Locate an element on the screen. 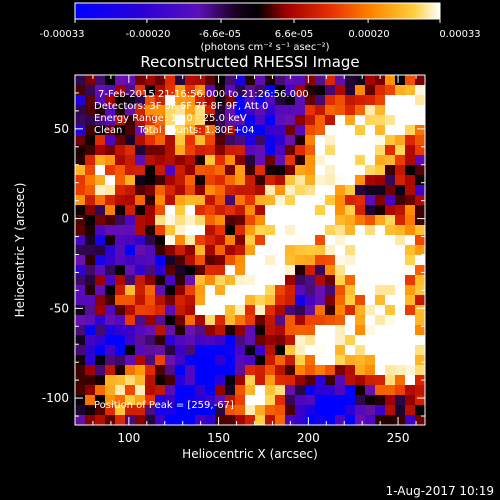 The image size is (500, 500). x-tick-label: 150 is located at coordinates (218, 438).